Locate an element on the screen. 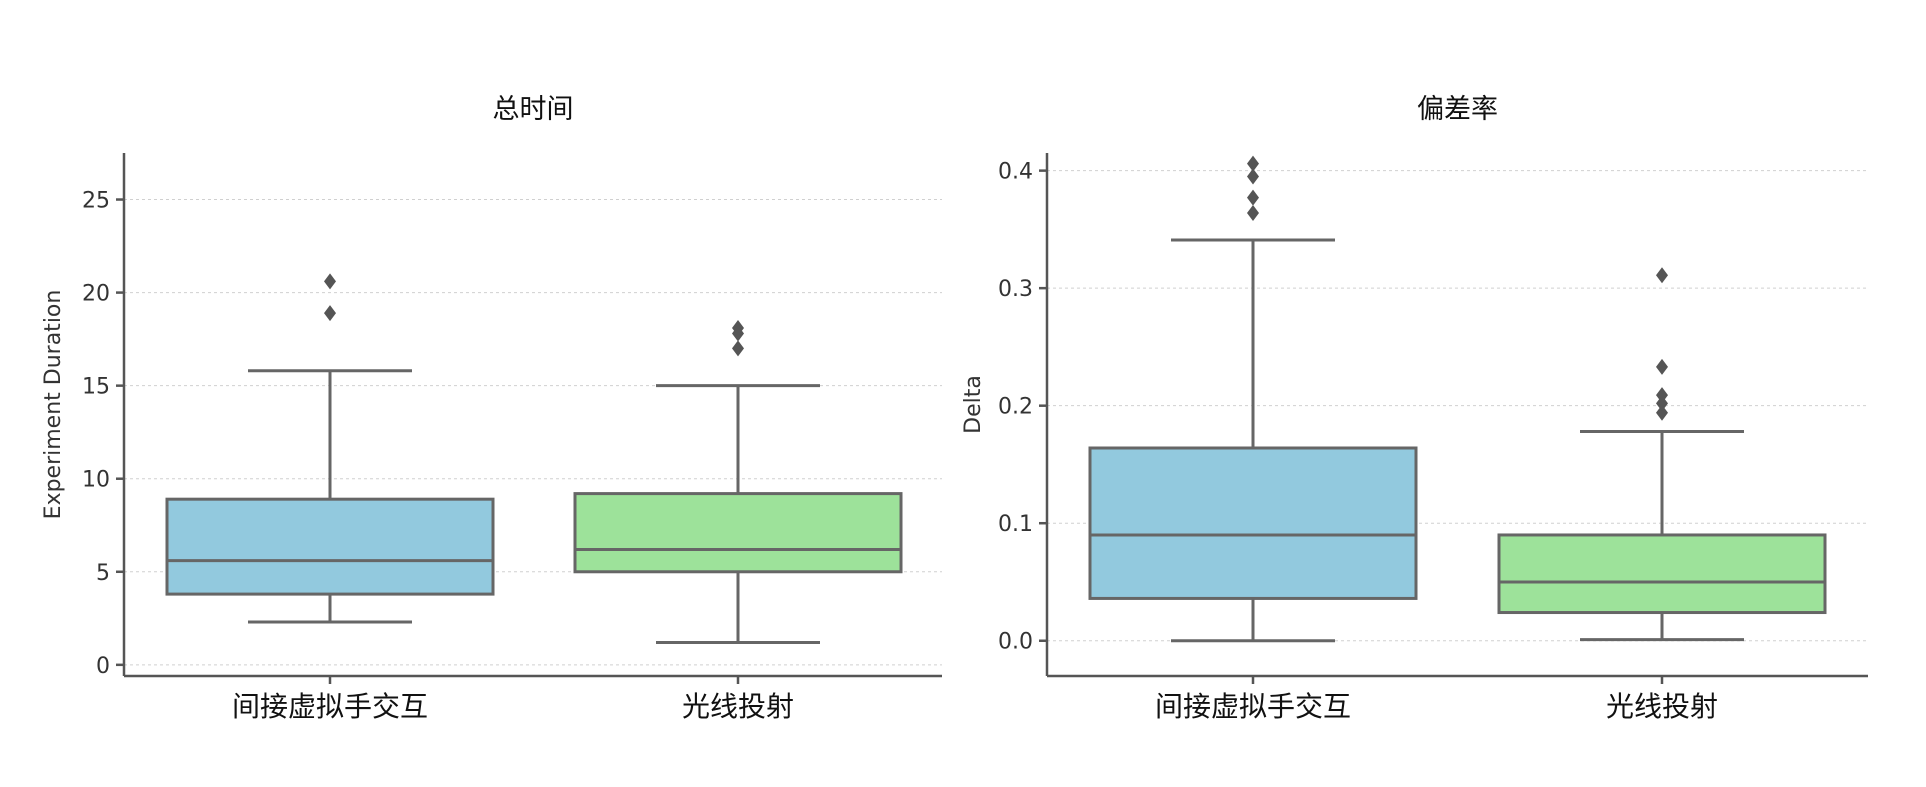 The image size is (1926, 787). y-tick-label: 5 is located at coordinates (103, 573).